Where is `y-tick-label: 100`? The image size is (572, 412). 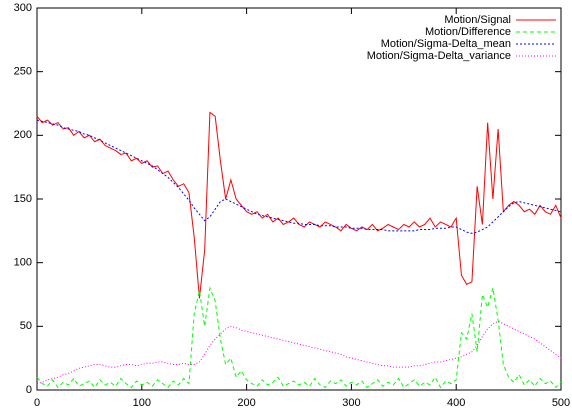
y-tick-label: 100 is located at coordinates (23, 263).